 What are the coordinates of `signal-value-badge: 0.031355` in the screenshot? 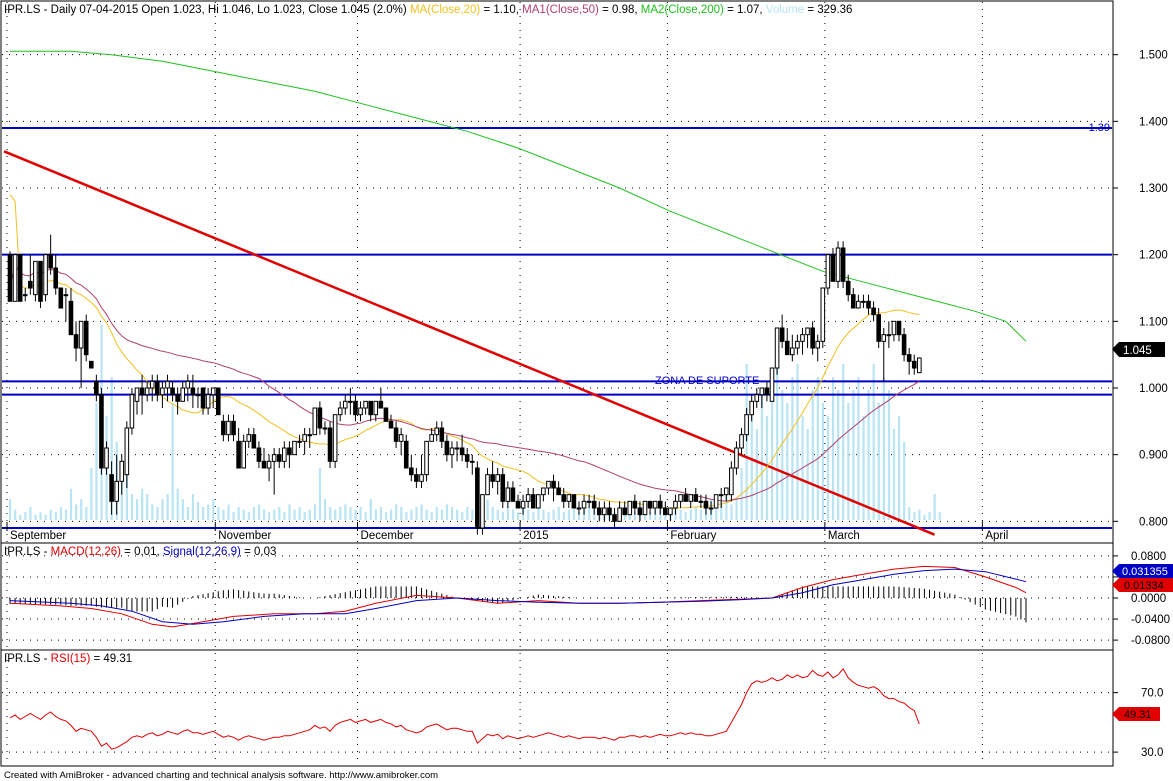 It's located at (1142, 571).